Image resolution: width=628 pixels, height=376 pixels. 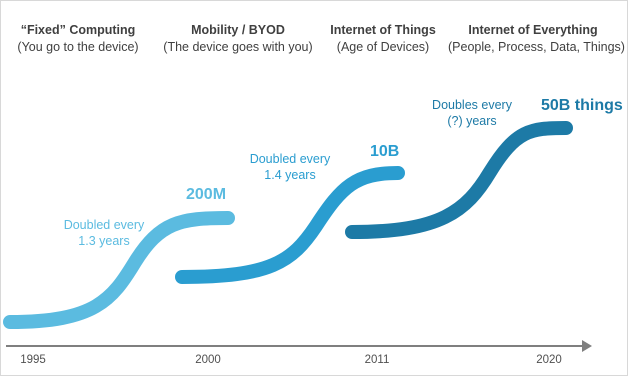 I want to click on era-internet-of-things: Internet of Things (Age of Devices), so click(x=383, y=39).